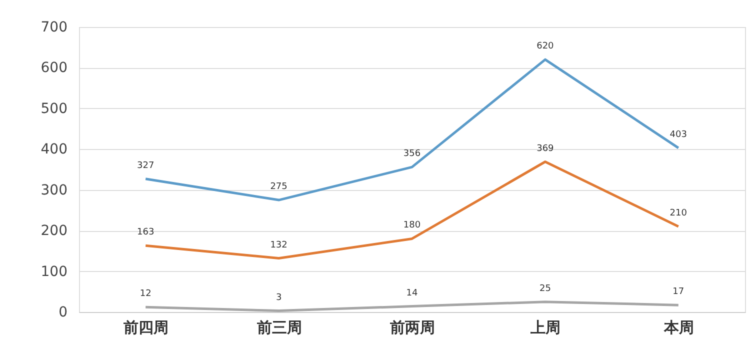 The image size is (755, 345). What do you see at coordinates (678, 292) in the screenshot?
I see `data-label: 17` at bounding box center [678, 292].